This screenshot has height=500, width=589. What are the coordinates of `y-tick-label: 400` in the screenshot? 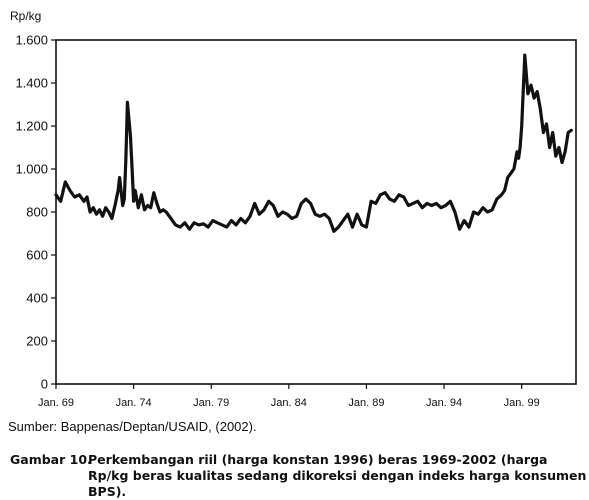 It's located at (37, 298).